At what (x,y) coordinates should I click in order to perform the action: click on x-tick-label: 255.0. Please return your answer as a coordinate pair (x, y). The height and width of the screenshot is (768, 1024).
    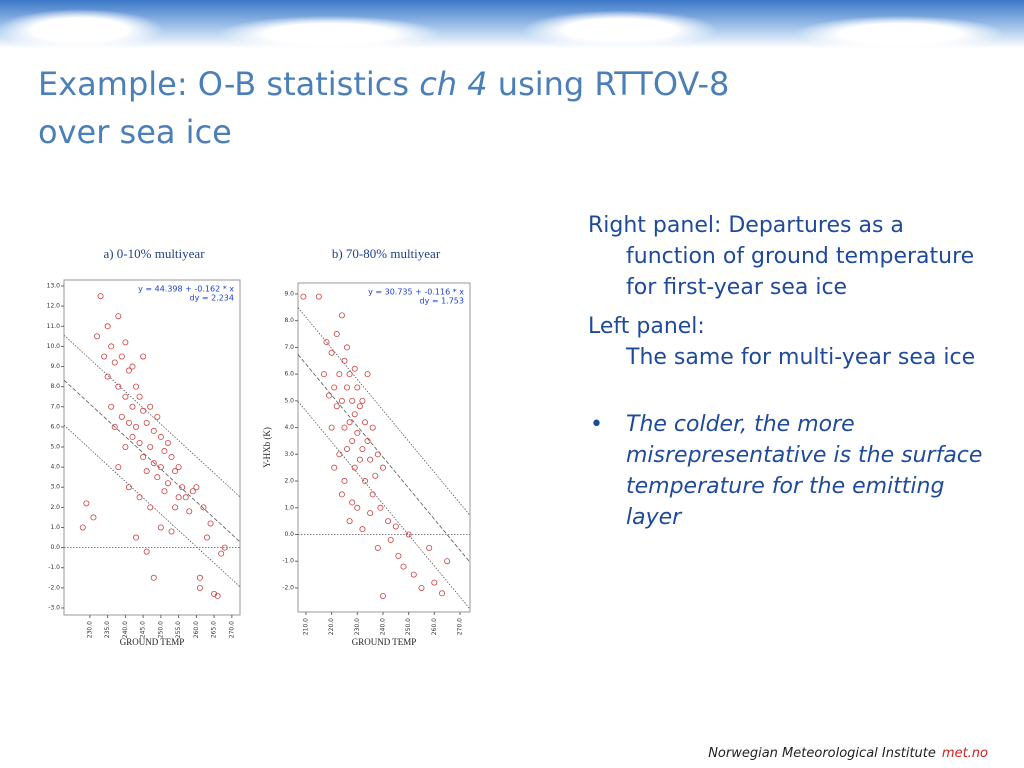
    Looking at the image, I should click on (178, 629).